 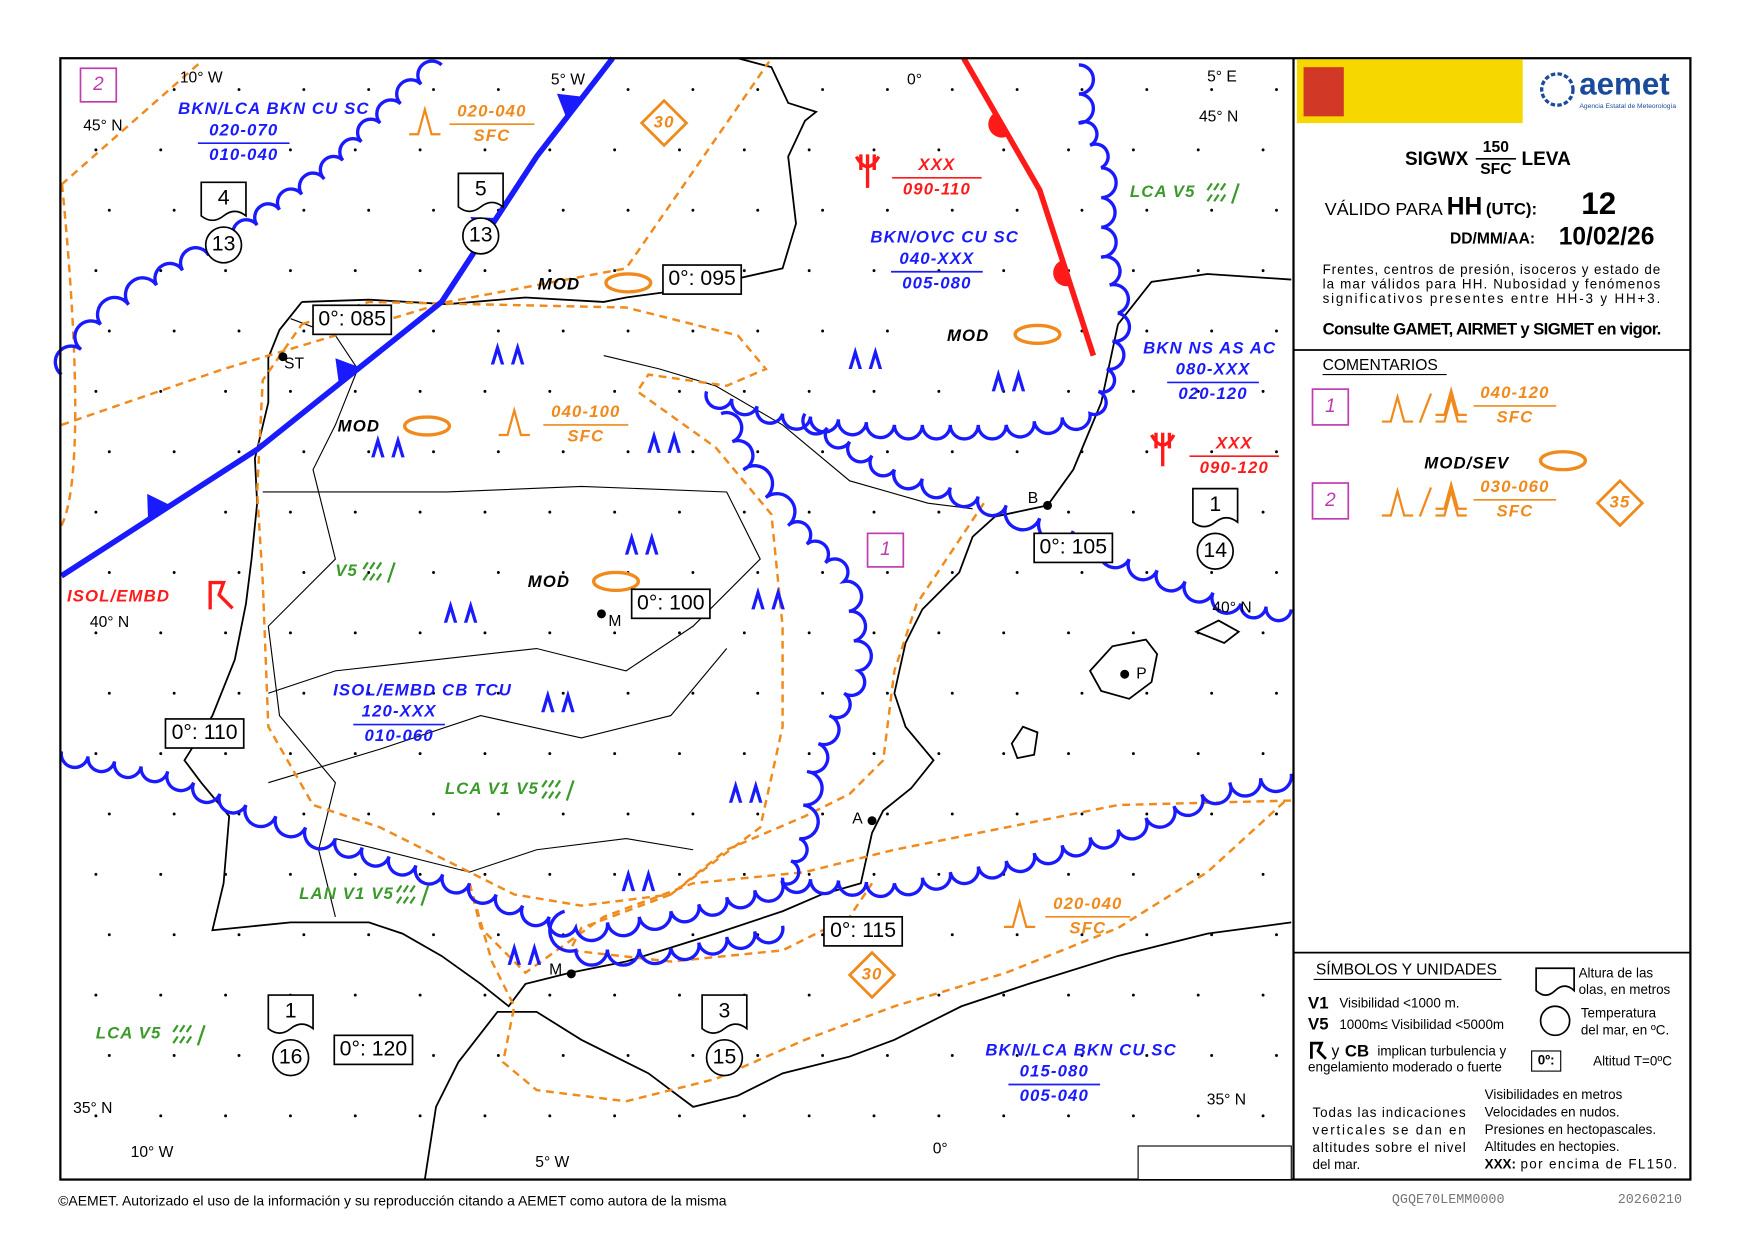 I want to click on label: 020-120, so click(x=1212, y=393).